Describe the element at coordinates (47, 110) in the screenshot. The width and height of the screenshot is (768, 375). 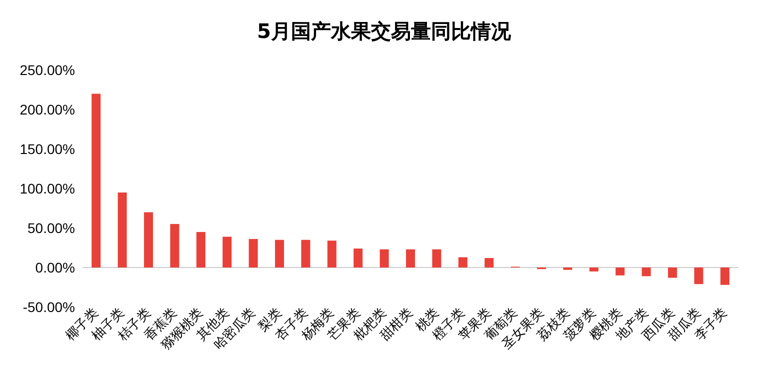
I see `y-tick-label: 200.00%` at that location.